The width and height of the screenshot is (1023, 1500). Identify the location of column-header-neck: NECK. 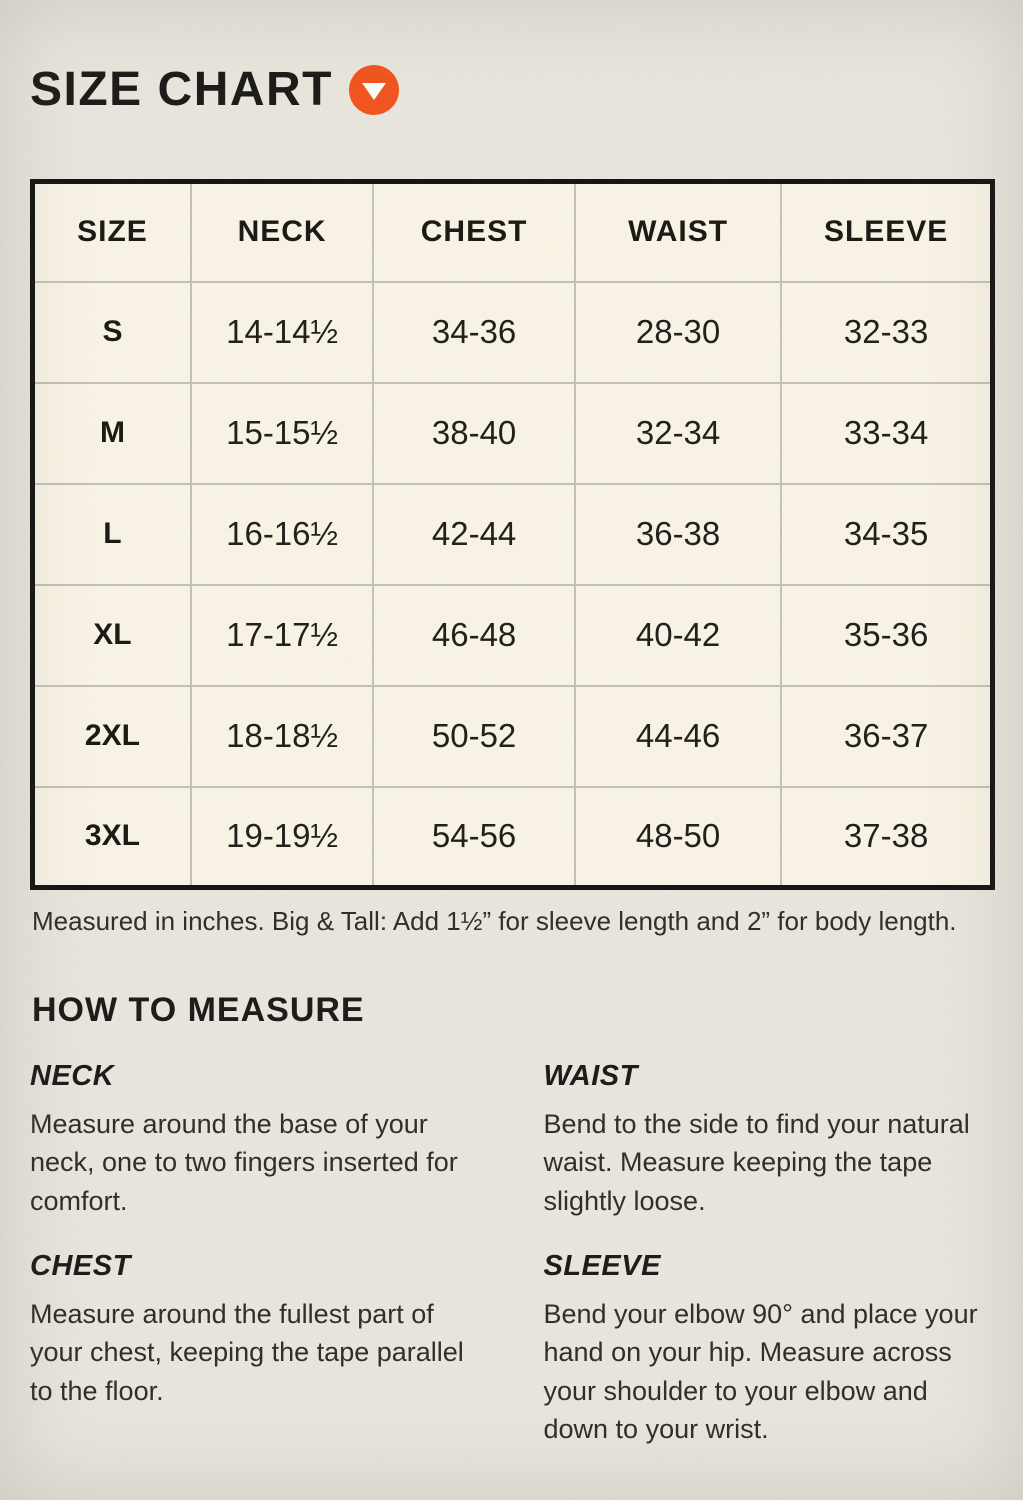
(282, 231).